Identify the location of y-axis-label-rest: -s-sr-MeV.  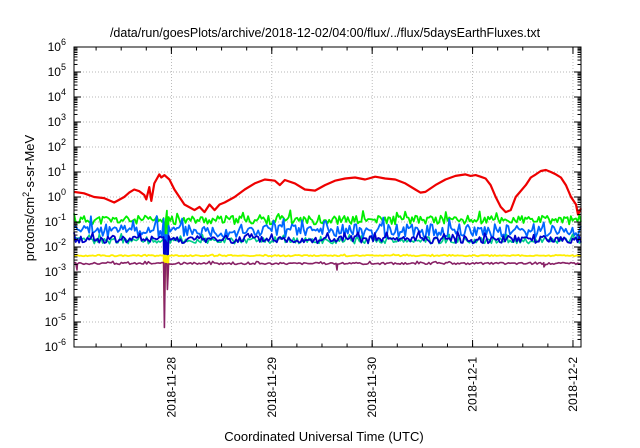
(29, 162).